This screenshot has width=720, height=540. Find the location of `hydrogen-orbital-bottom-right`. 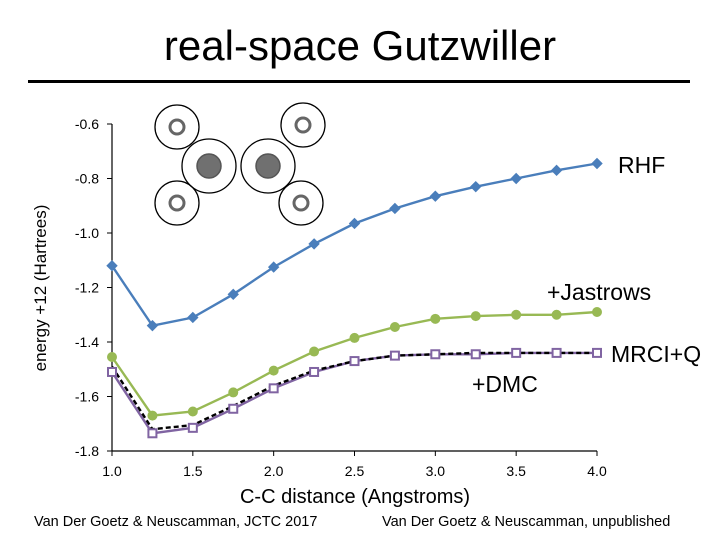

hydrogen-orbital-bottom-right is located at coordinates (301, 203).